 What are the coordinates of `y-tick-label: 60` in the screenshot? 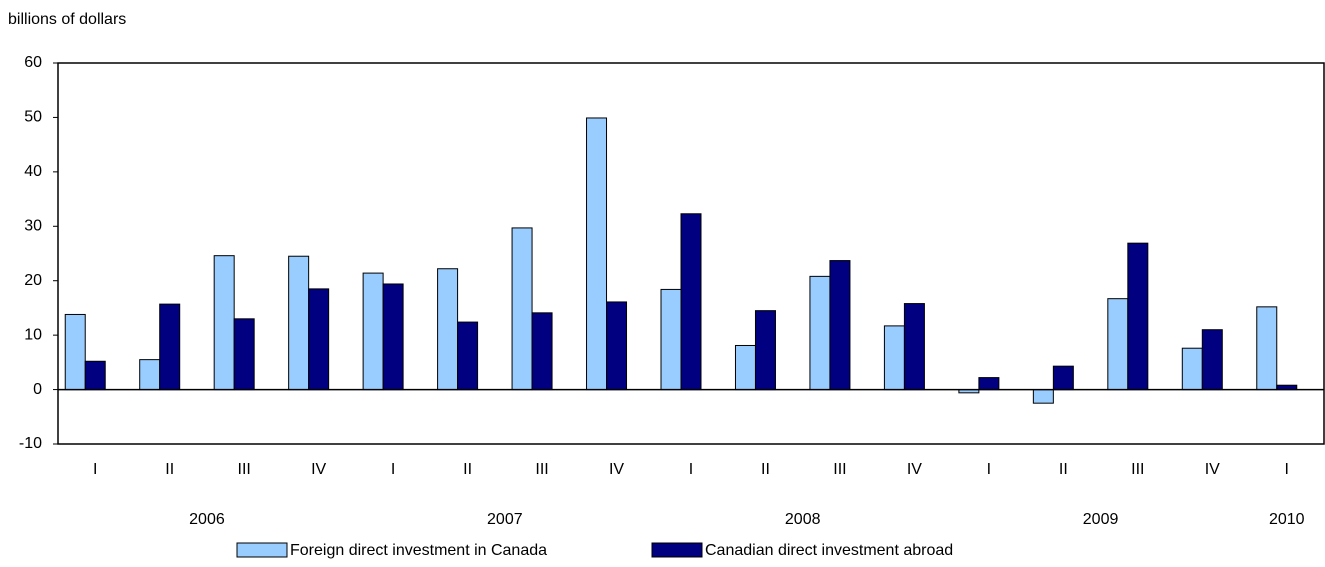 It's located at (33, 62).